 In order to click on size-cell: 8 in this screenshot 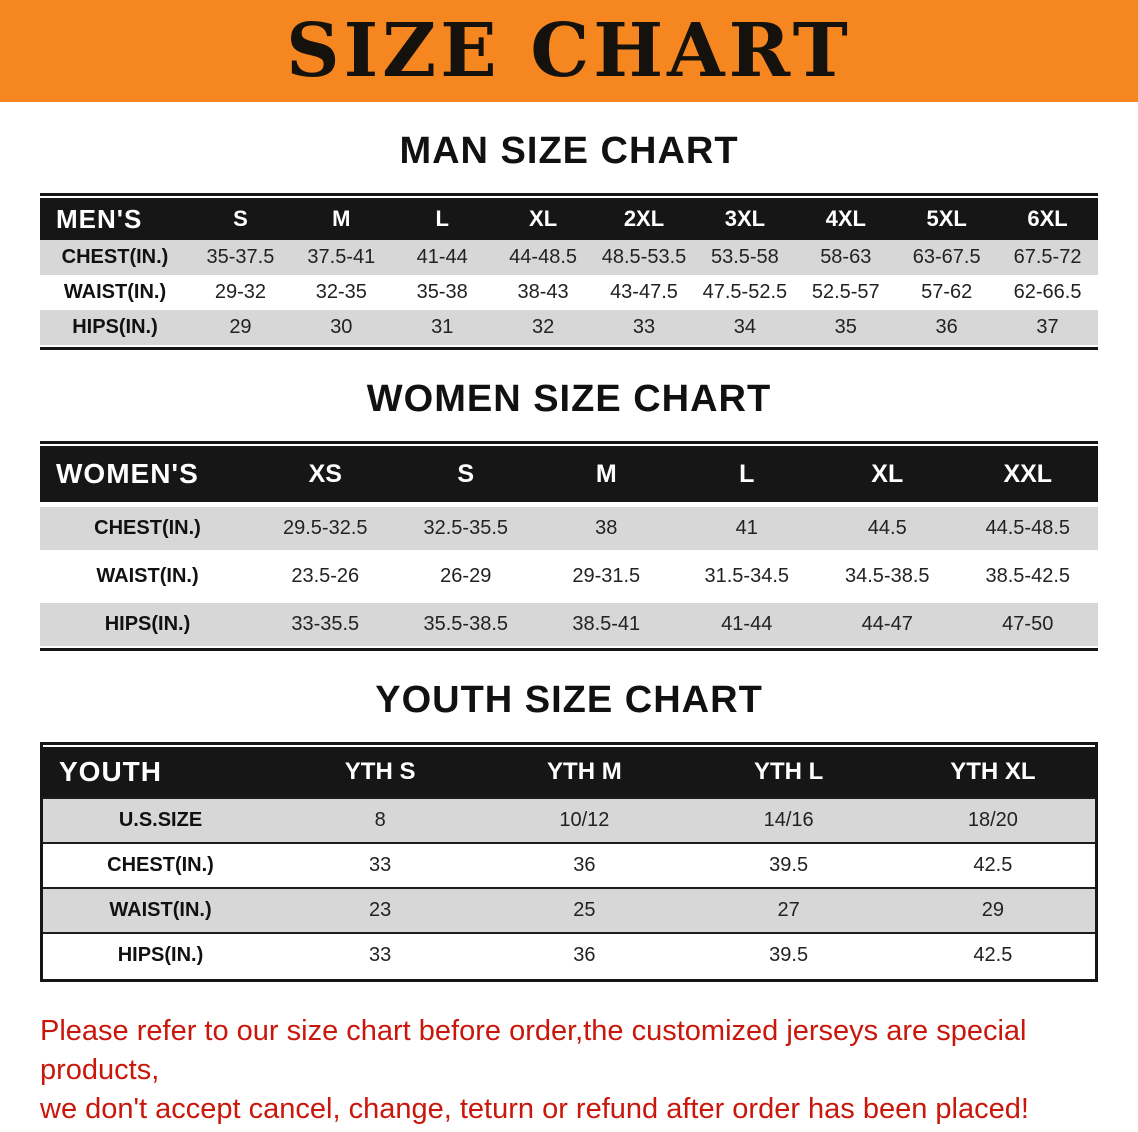, I will do `click(380, 820)`.